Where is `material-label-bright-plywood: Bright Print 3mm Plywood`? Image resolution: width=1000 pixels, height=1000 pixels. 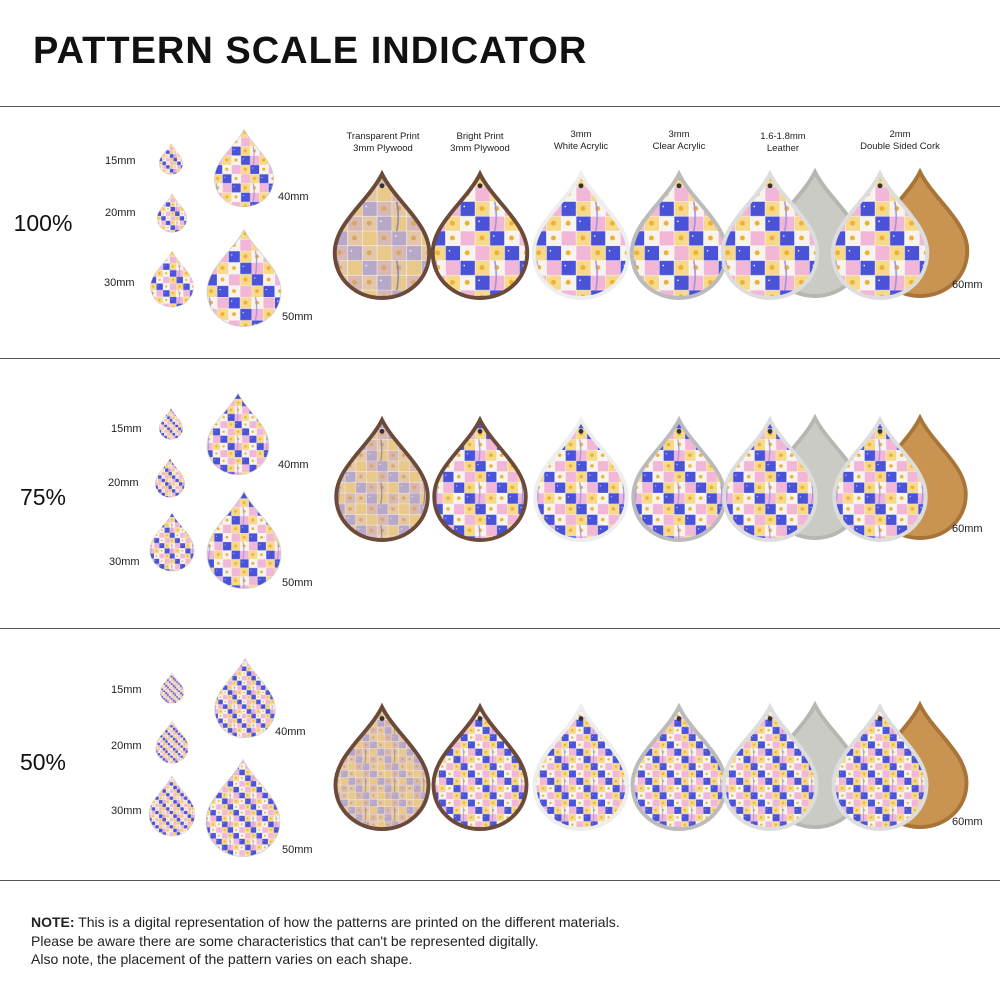
material-label-bright-plywood: Bright Print 3mm Plywood is located at coordinates (480, 142).